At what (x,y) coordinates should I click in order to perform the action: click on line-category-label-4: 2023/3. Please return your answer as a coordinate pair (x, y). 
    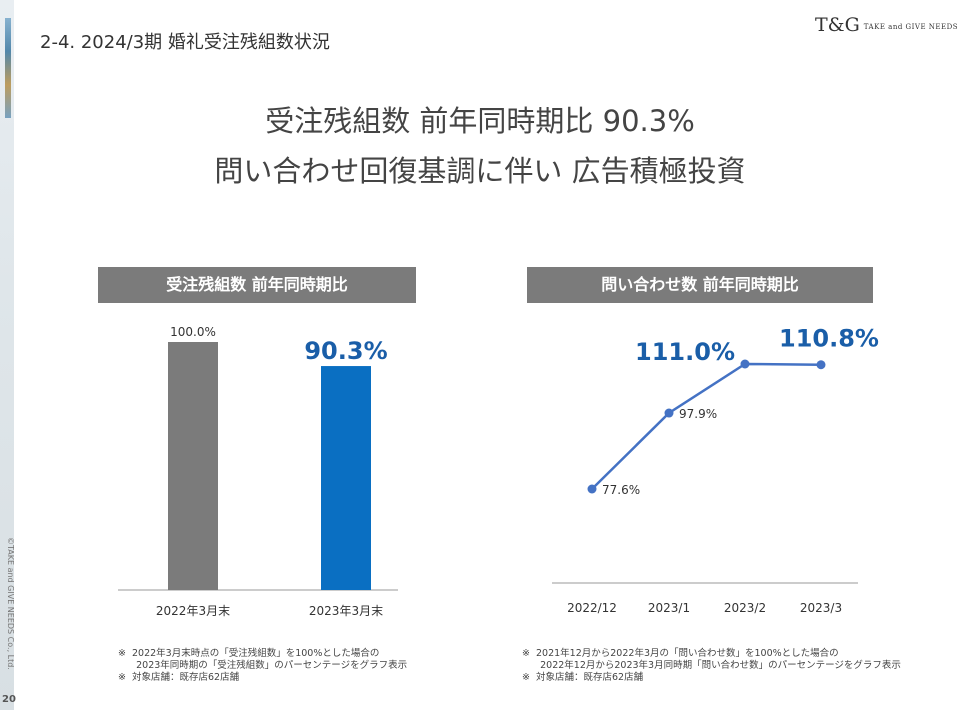
    Looking at the image, I should click on (821, 608).